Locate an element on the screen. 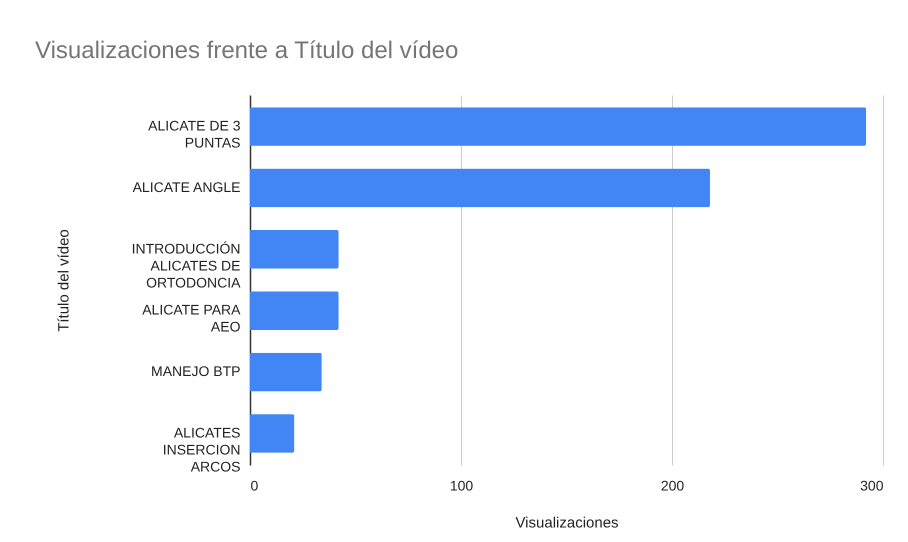  x-tick-label: 300 is located at coordinates (872, 486).